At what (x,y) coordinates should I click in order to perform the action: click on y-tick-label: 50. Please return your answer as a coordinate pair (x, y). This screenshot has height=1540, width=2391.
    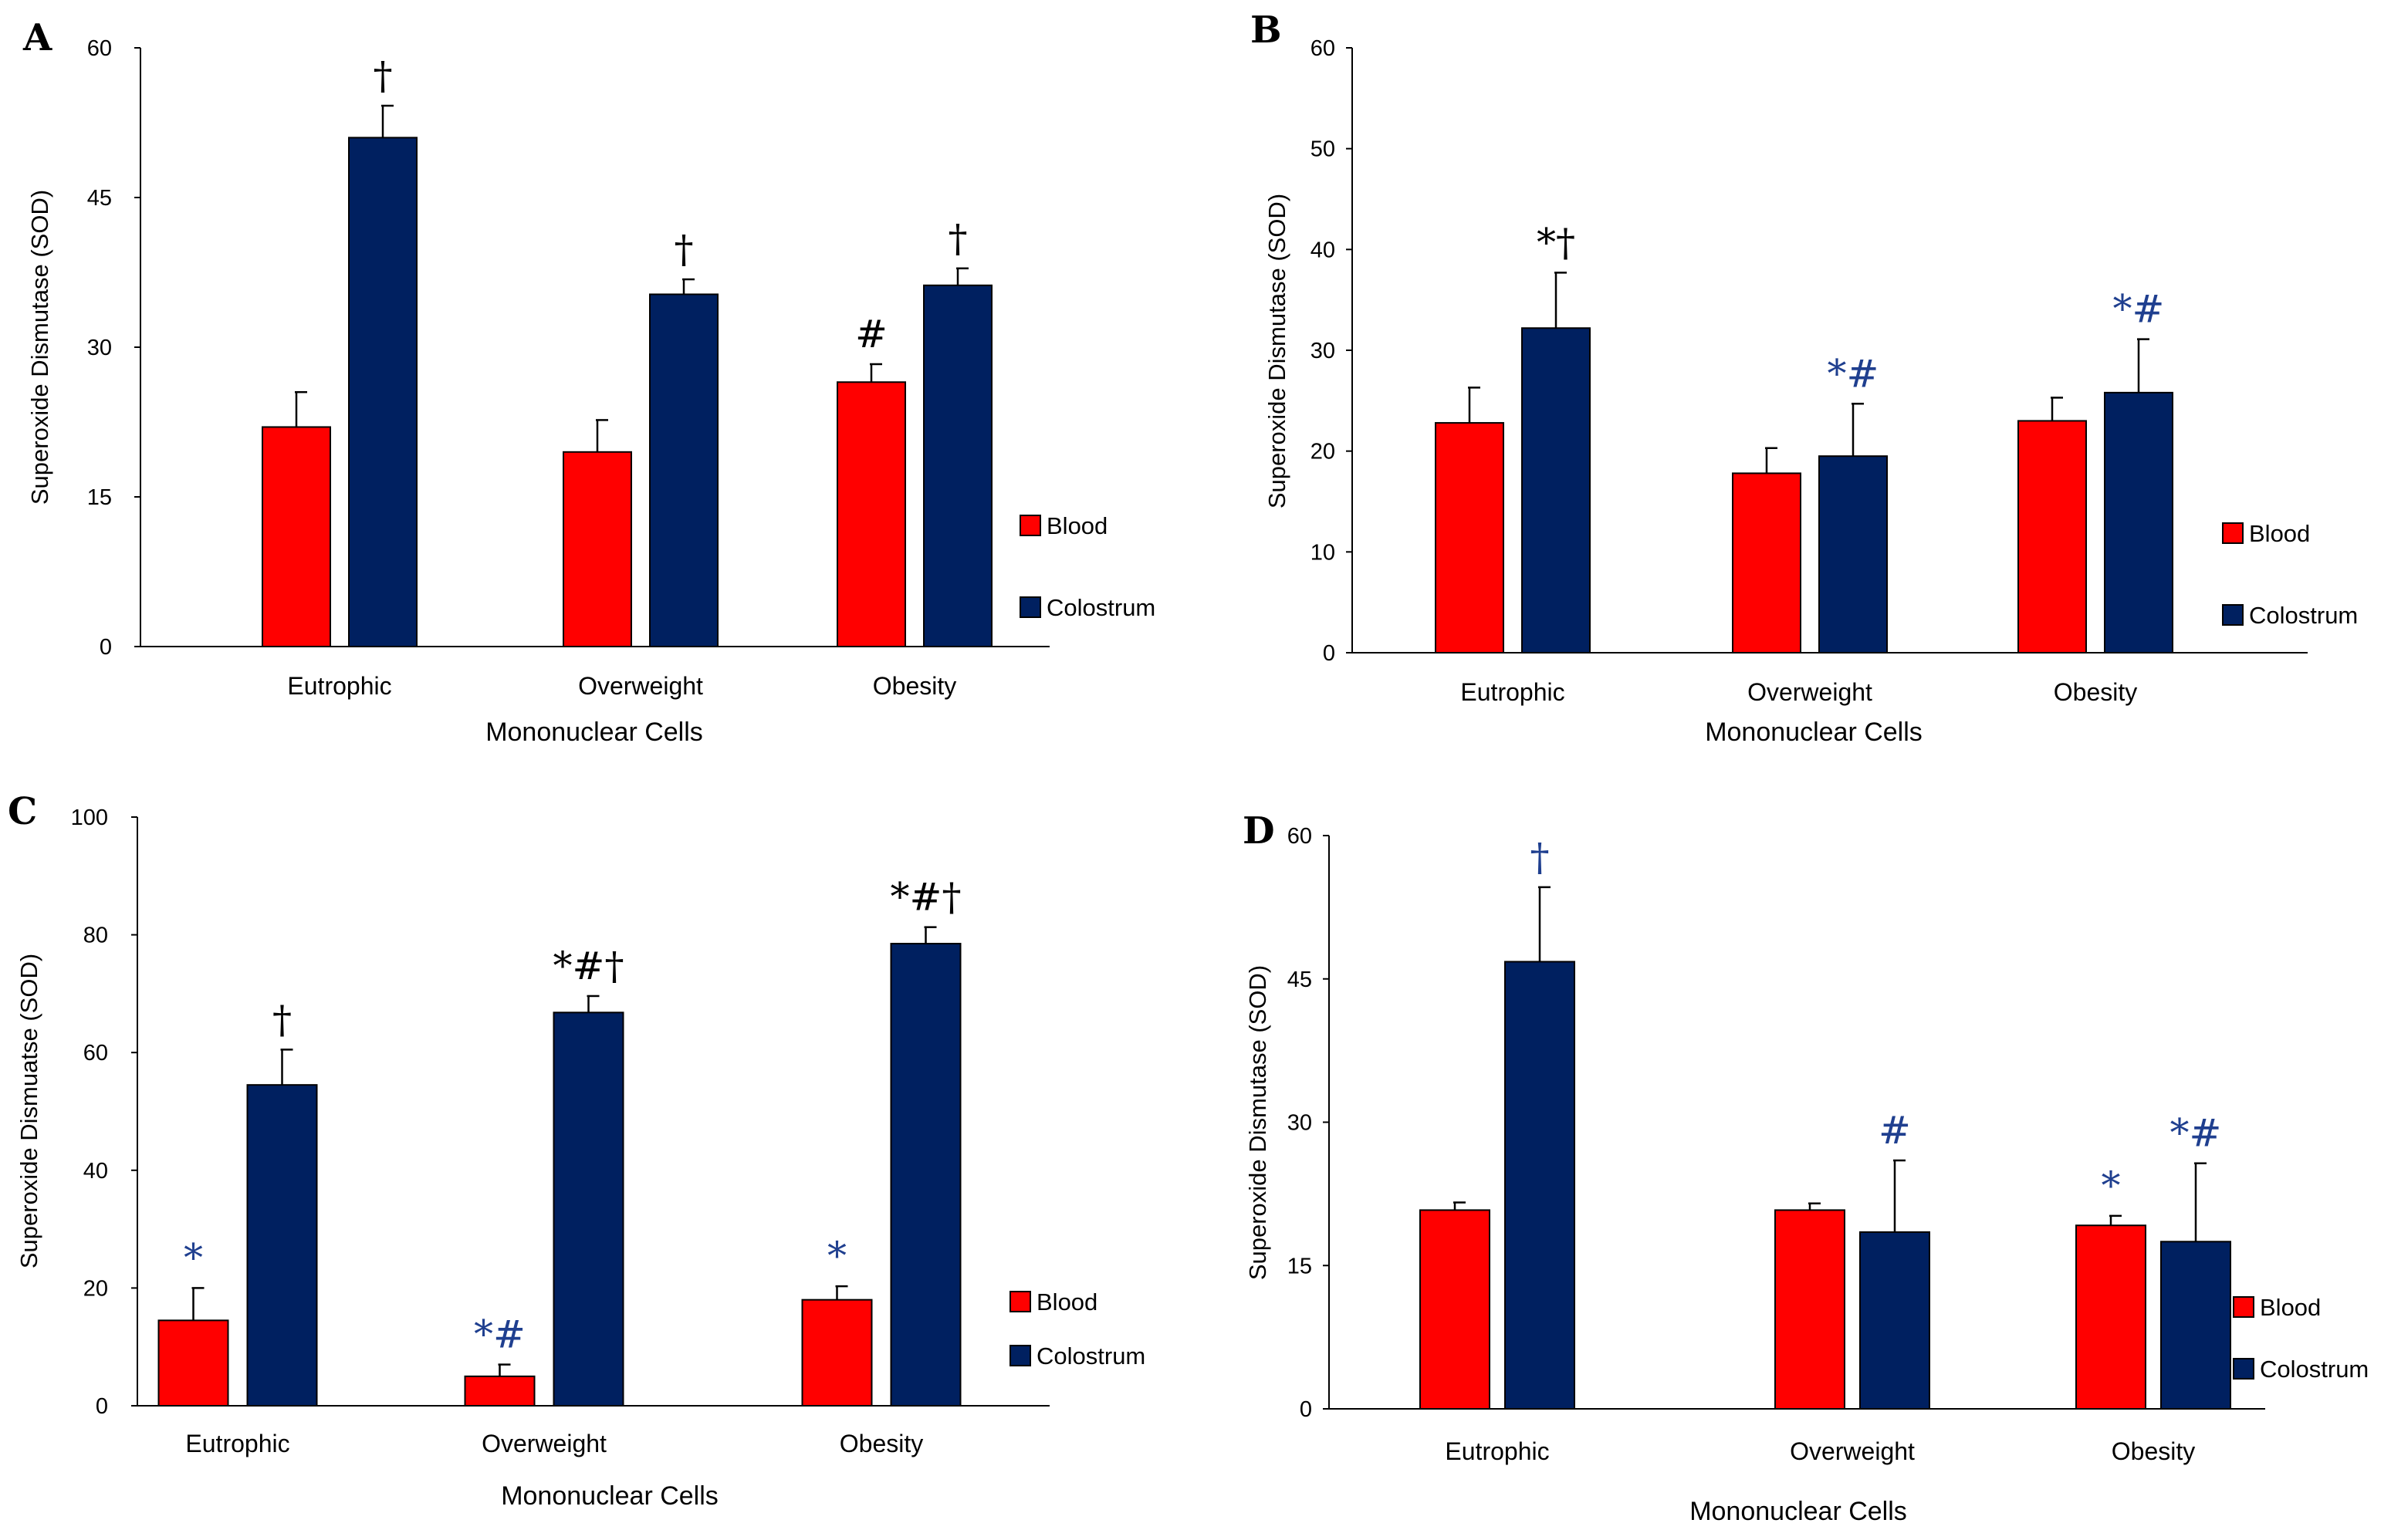
    Looking at the image, I should click on (1322, 149).